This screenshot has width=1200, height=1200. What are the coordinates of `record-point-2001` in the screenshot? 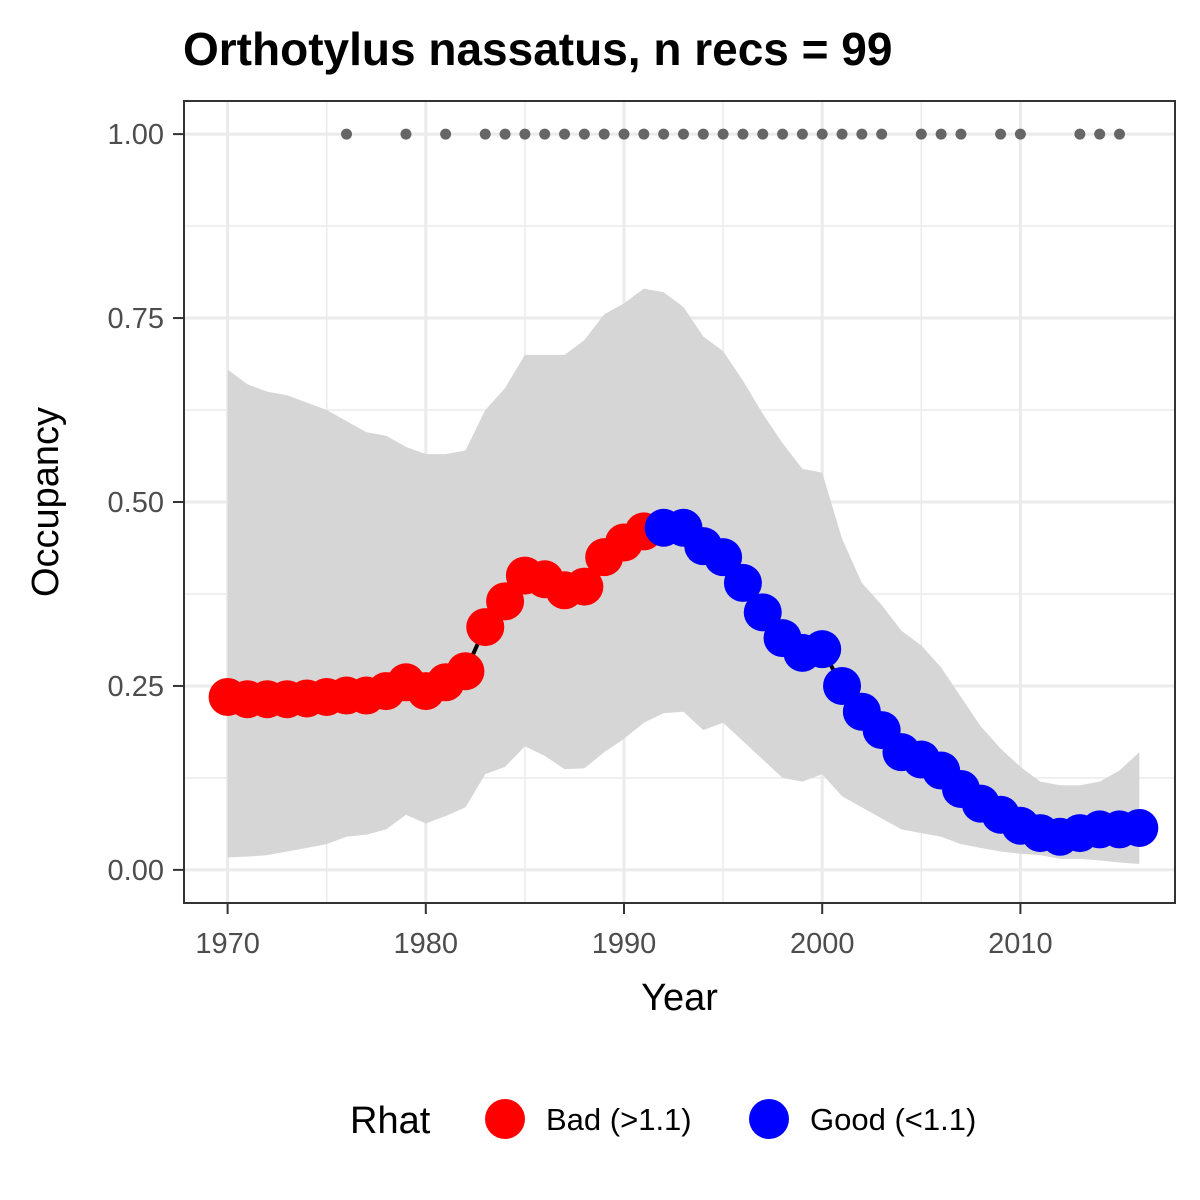 It's located at (842, 134).